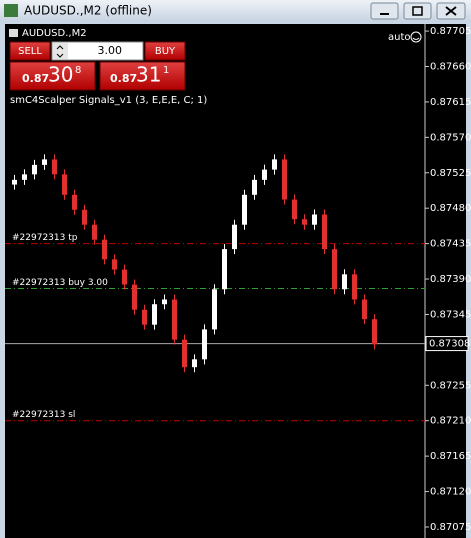 The height and width of the screenshot is (538, 471). What do you see at coordinates (450, 31) in the screenshot?
I see `y-tick-label: 0.87705` at bounding box center [450, 31].